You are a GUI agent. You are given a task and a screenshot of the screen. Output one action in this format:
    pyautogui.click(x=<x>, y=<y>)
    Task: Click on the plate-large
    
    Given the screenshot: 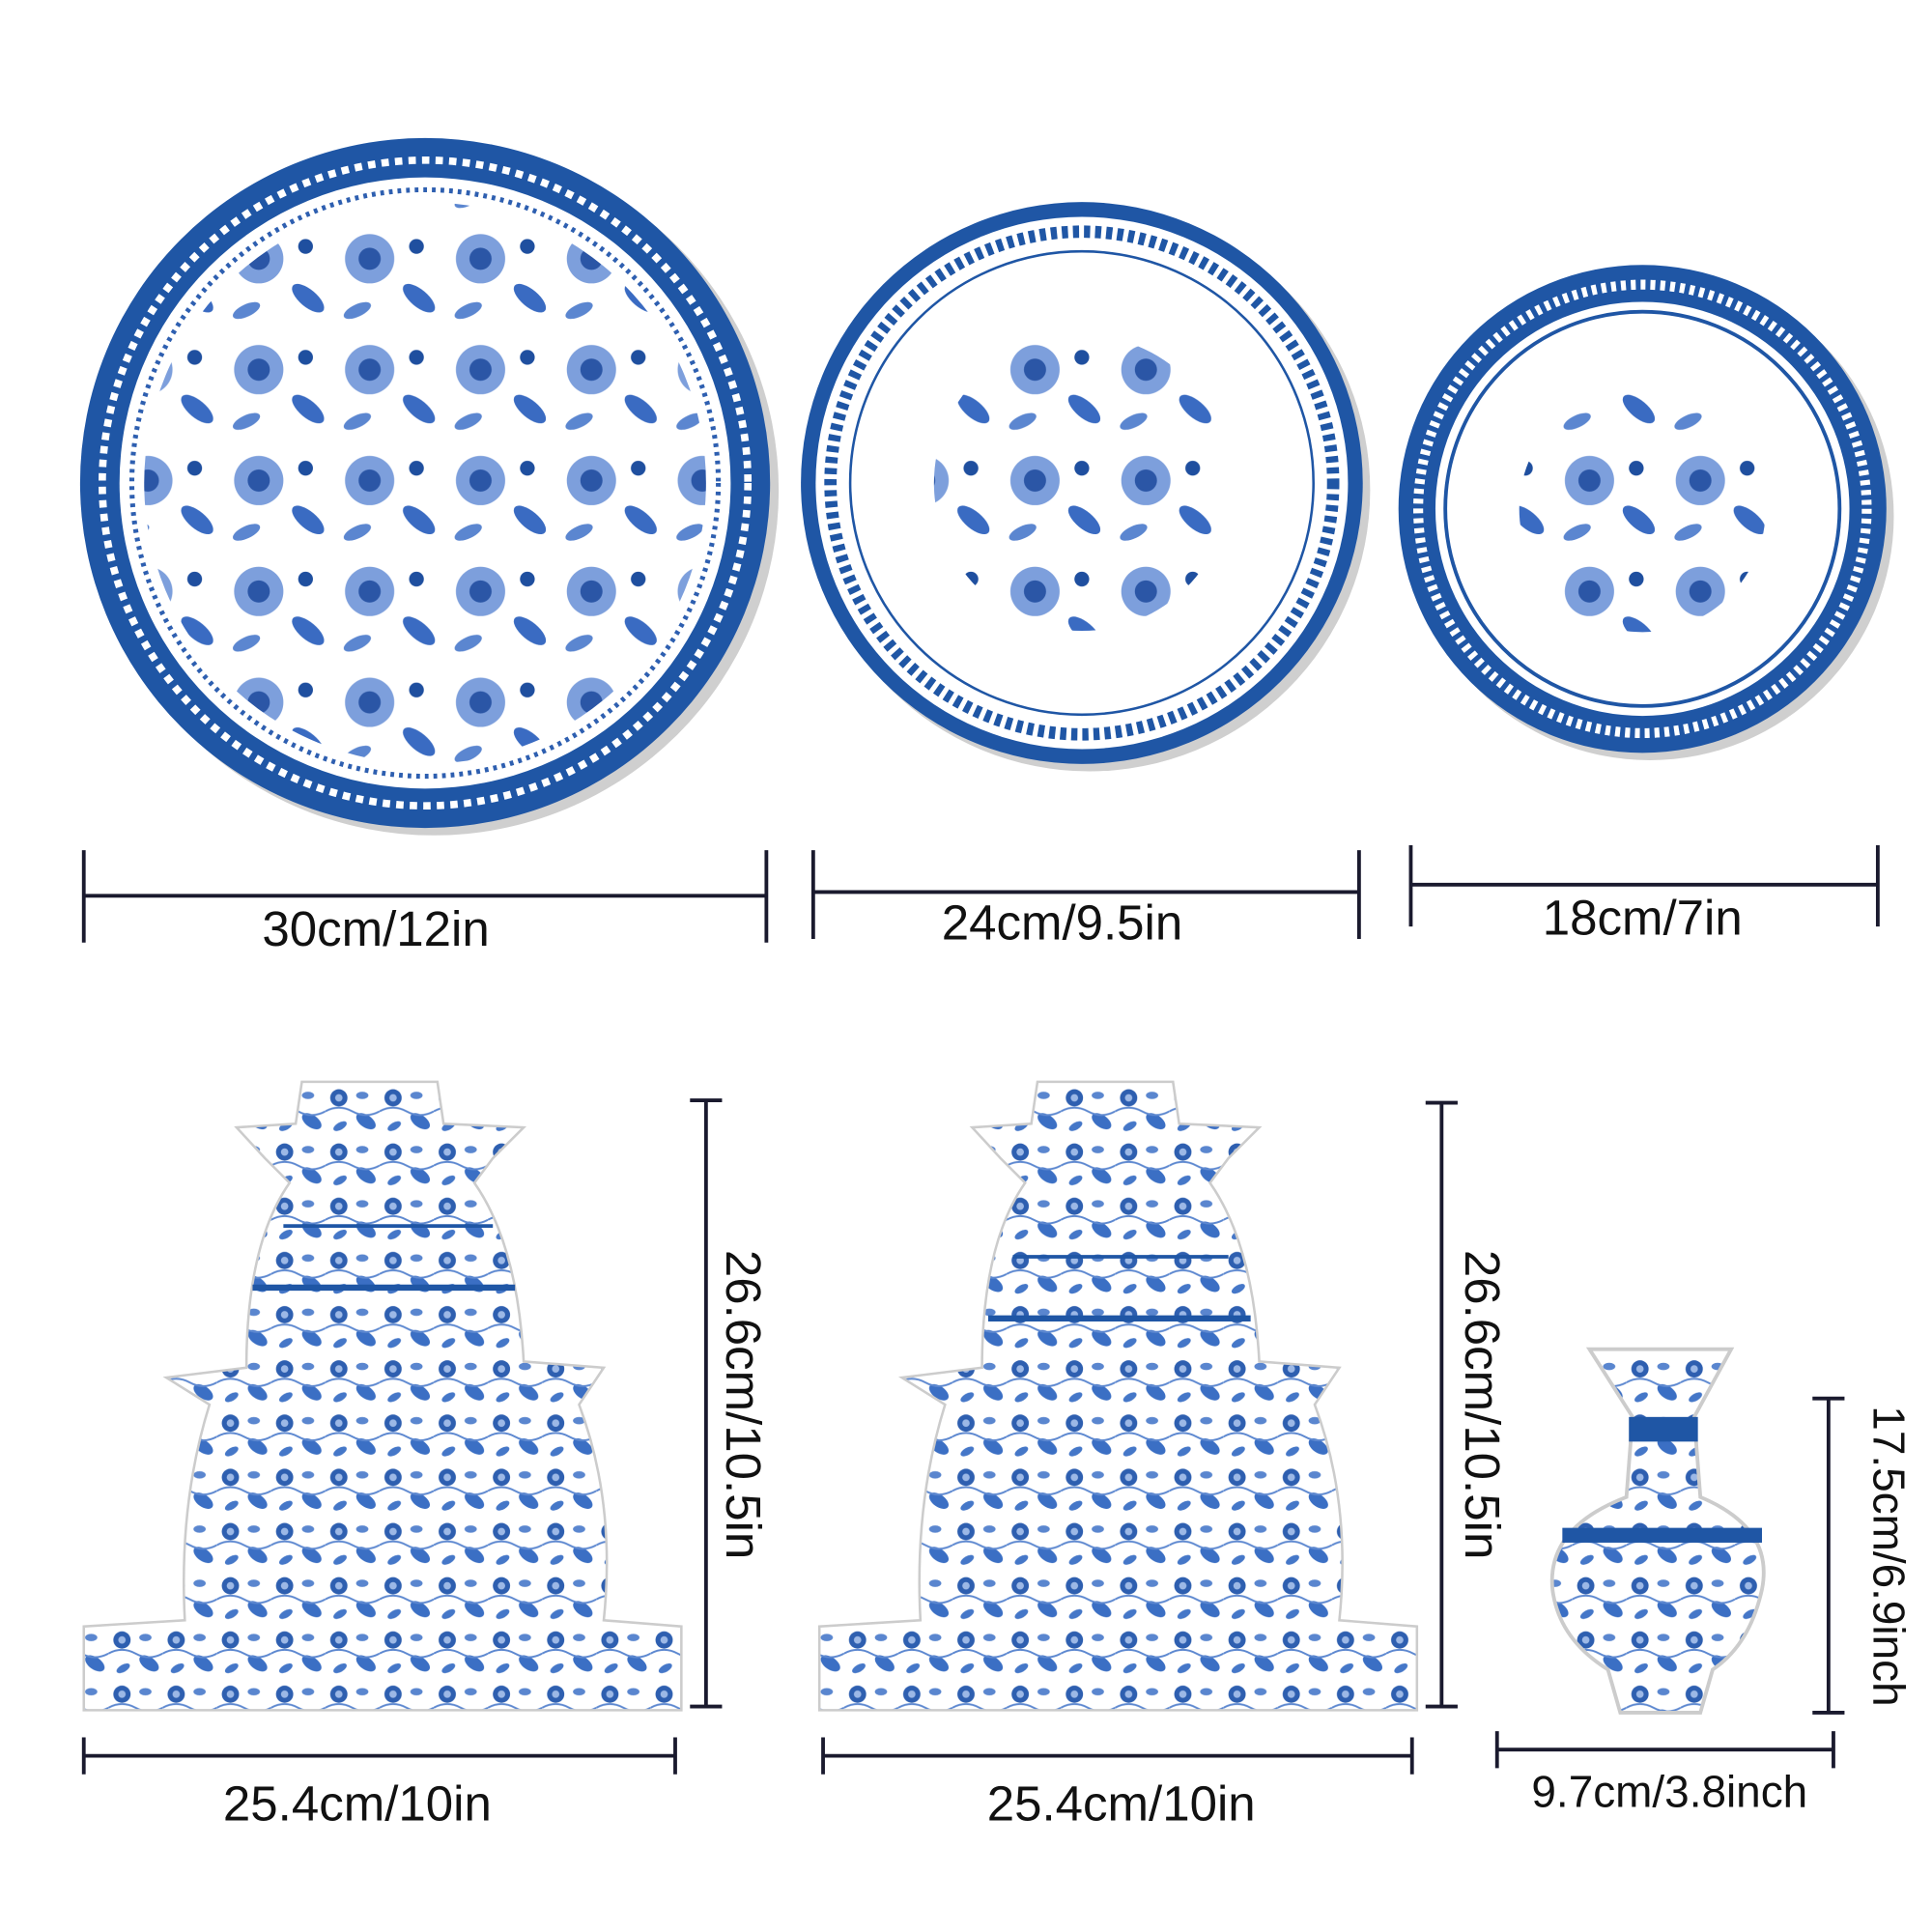 What is the action you would take?
    pyautogui.click(x=429, y=486)
    